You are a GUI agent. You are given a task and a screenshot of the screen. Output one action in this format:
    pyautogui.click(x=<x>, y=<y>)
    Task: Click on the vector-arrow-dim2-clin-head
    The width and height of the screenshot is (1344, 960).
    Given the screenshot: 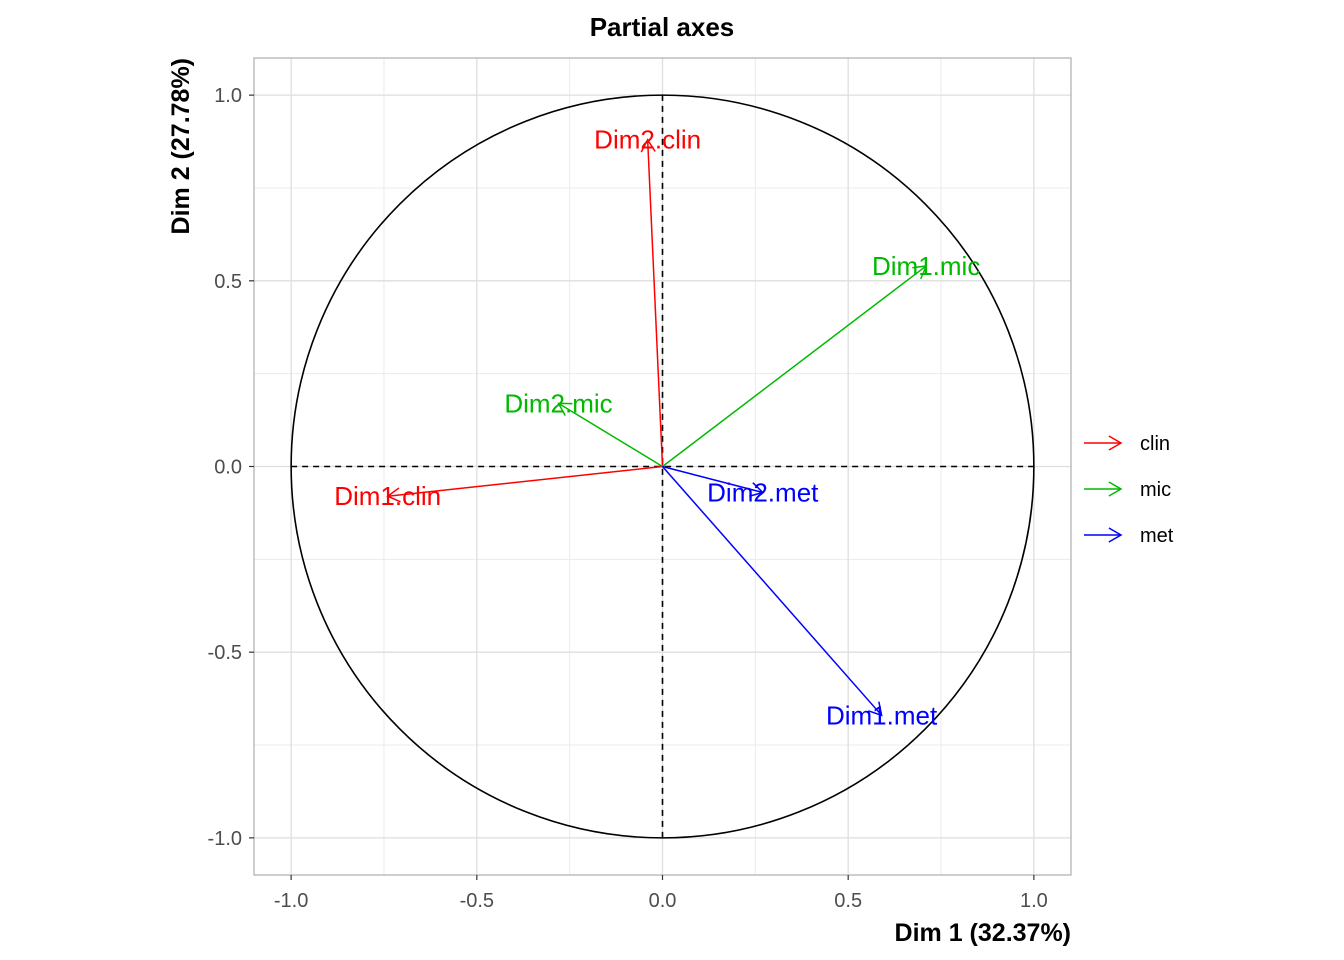 What is the action you would take?
    pyautogui.click(x=648, y=145)
    